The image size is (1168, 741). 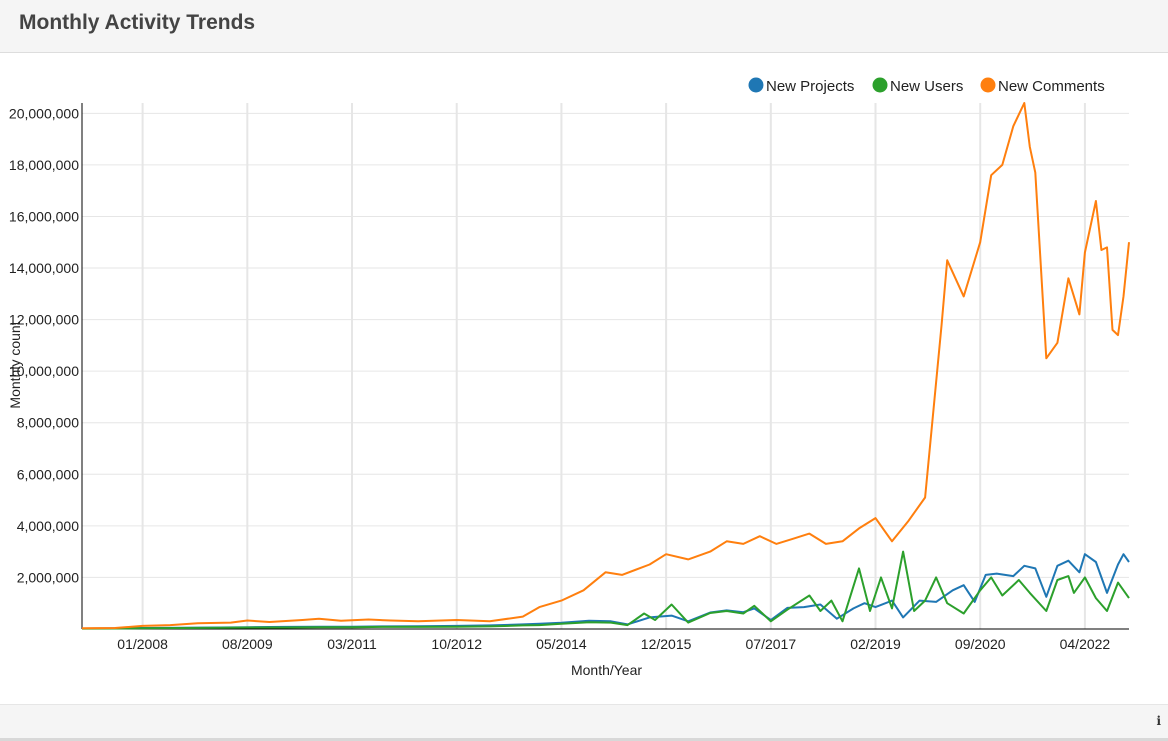 I want to click on y-tick-label: 10,000,000, so click(x=44, y=371).